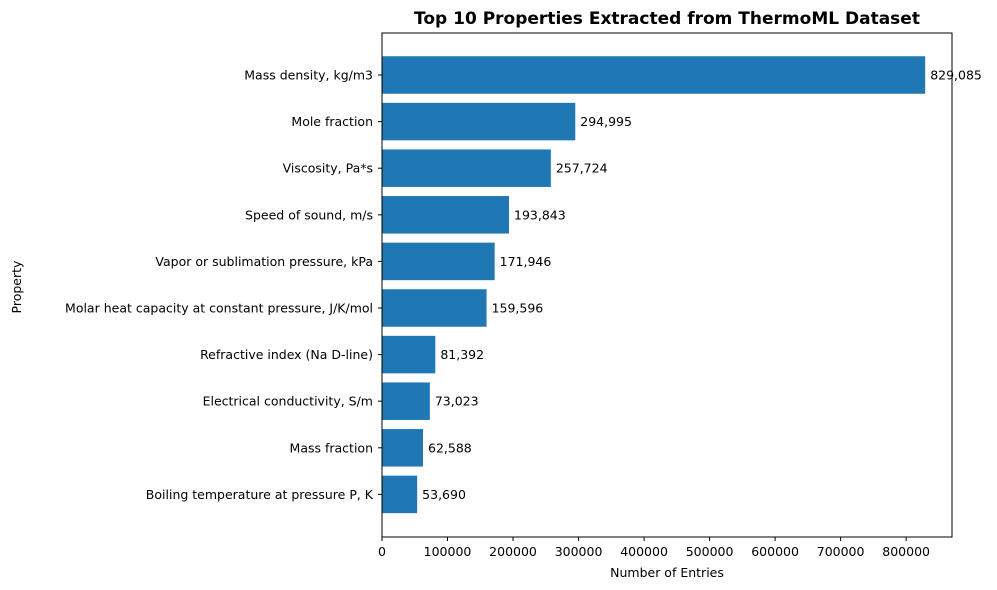 This screenshot has height=590, width=997. I want to click on x-tick-label: 500000, so click(710, 551).